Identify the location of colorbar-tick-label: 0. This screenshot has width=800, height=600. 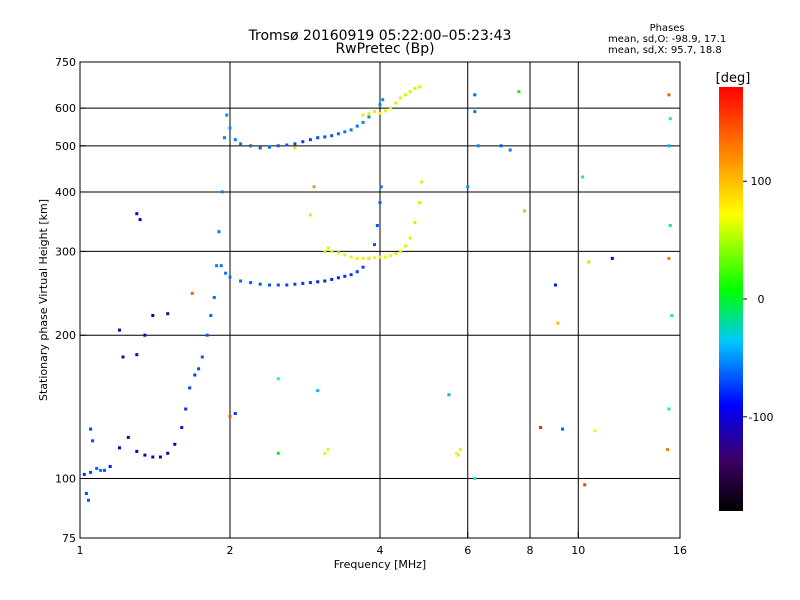
(761, 299).